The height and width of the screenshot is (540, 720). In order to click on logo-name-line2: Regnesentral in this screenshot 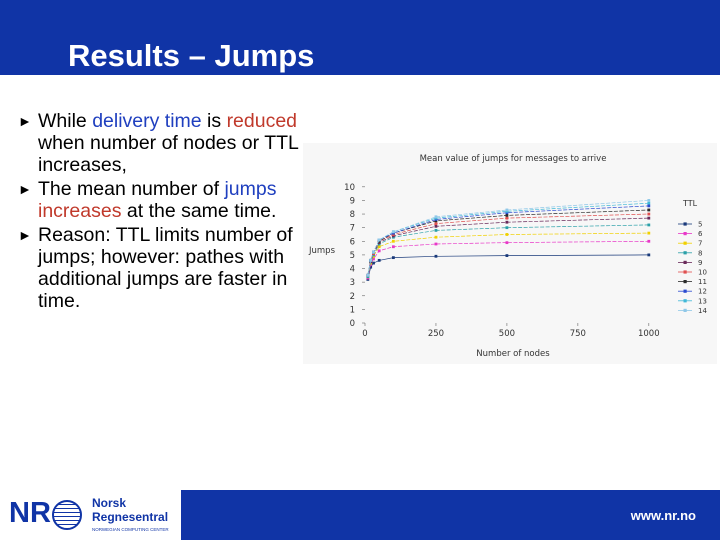, I will do `click(130, 517)`.